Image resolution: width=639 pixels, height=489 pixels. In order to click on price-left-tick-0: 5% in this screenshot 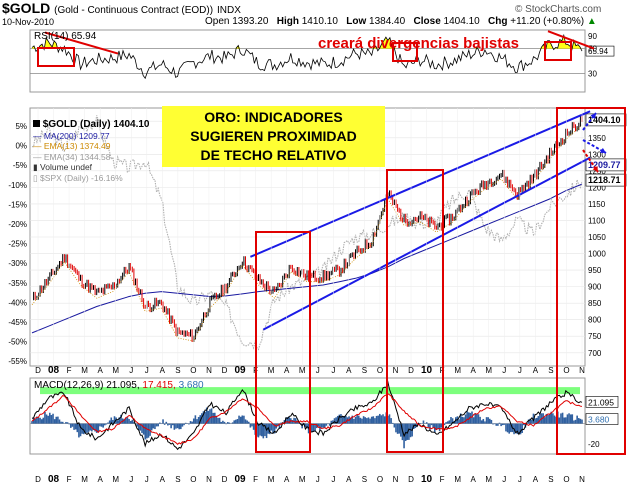, I will do `click(21, 126)`.